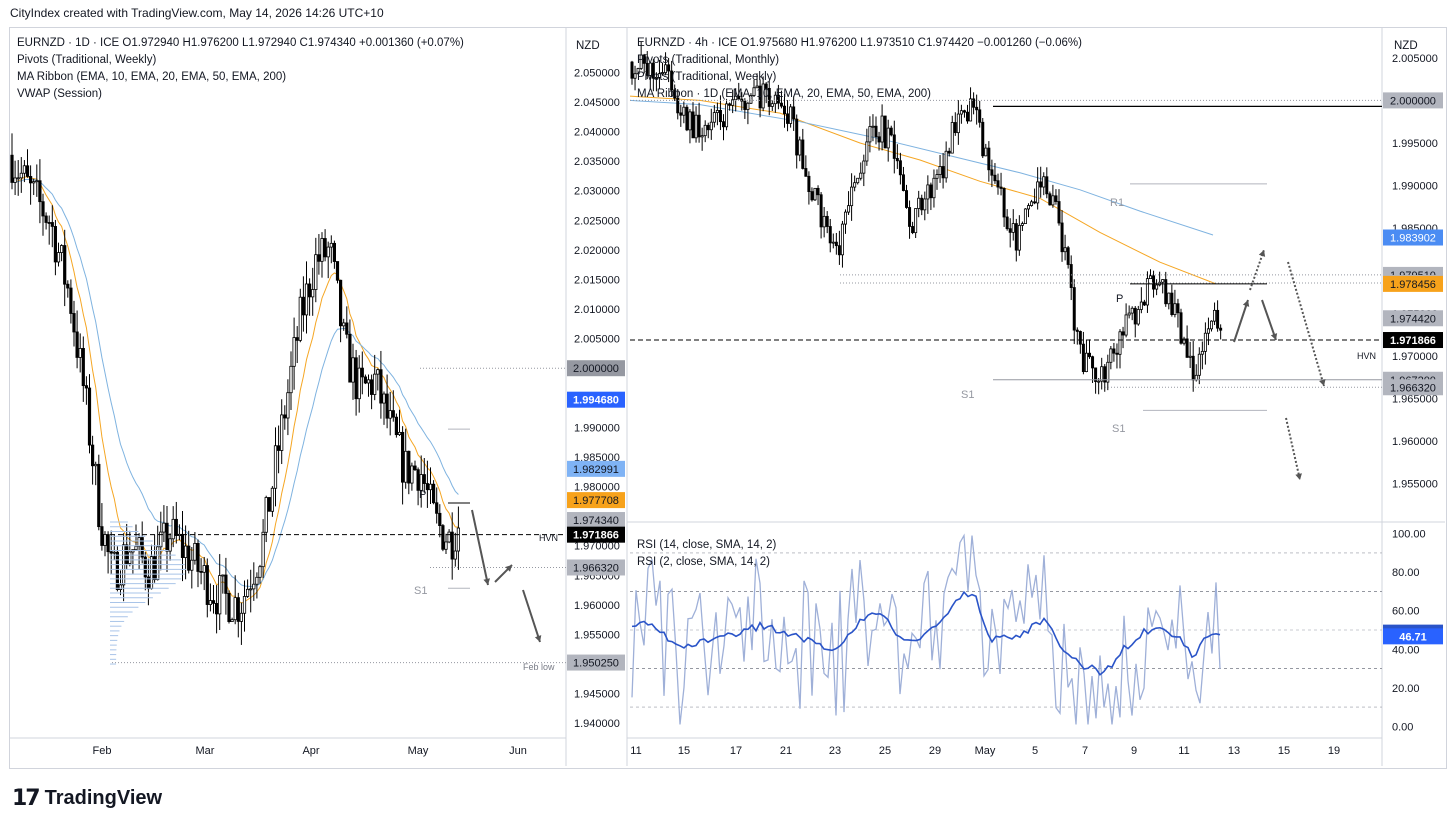  What do you see at coordinates (1406, 689) in the screenshot?
I see `rsi-y-tick: 20.00` at bounding box center [1406, 689].